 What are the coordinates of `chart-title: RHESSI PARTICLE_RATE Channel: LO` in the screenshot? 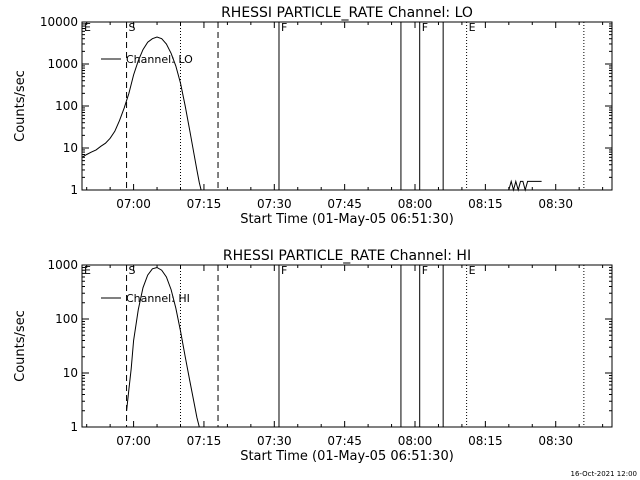 It's located at (347, 13).